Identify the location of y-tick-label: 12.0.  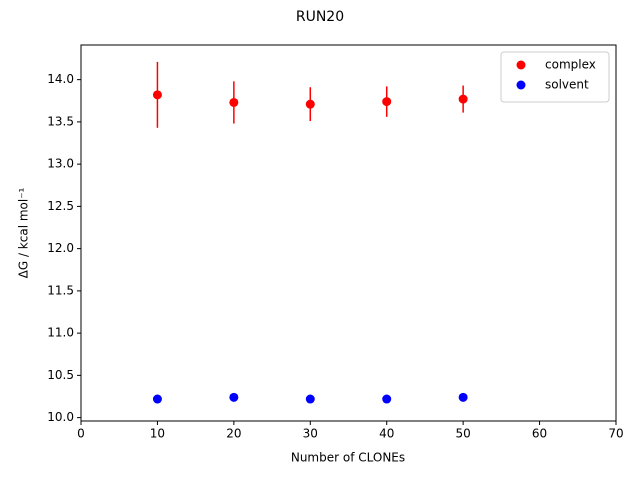
(60, 248).